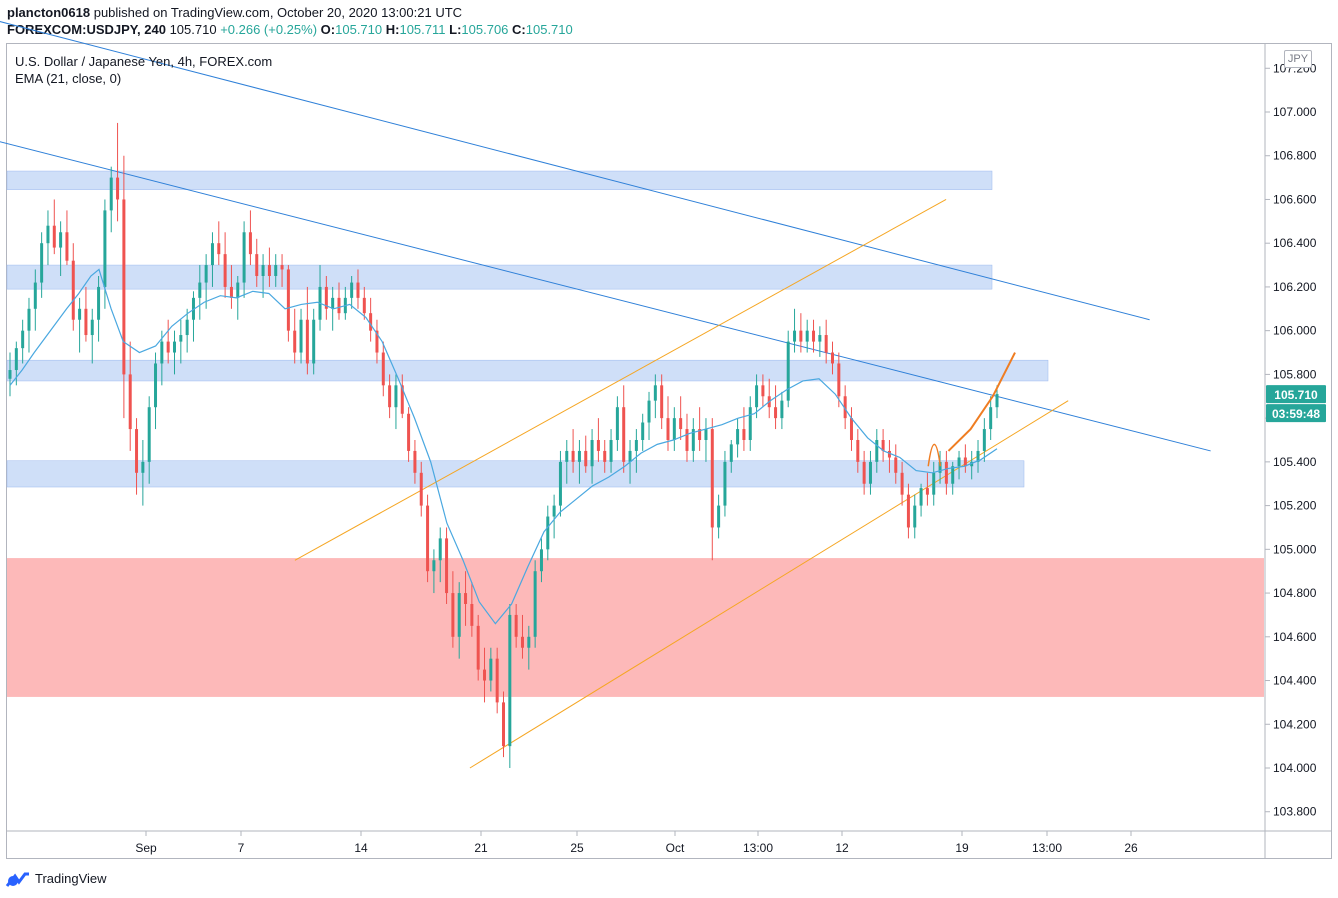 This screenshot has height=898, width=1338. Describe the element at coordinates (18, 880) in the screenshot. I see `tradingview-logo-icon` at that location.